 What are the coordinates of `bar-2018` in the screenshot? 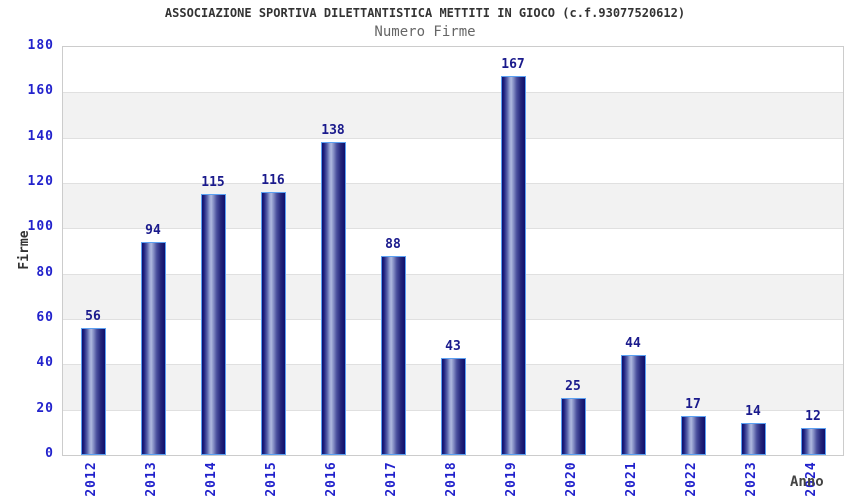 It's located at (453, 406).